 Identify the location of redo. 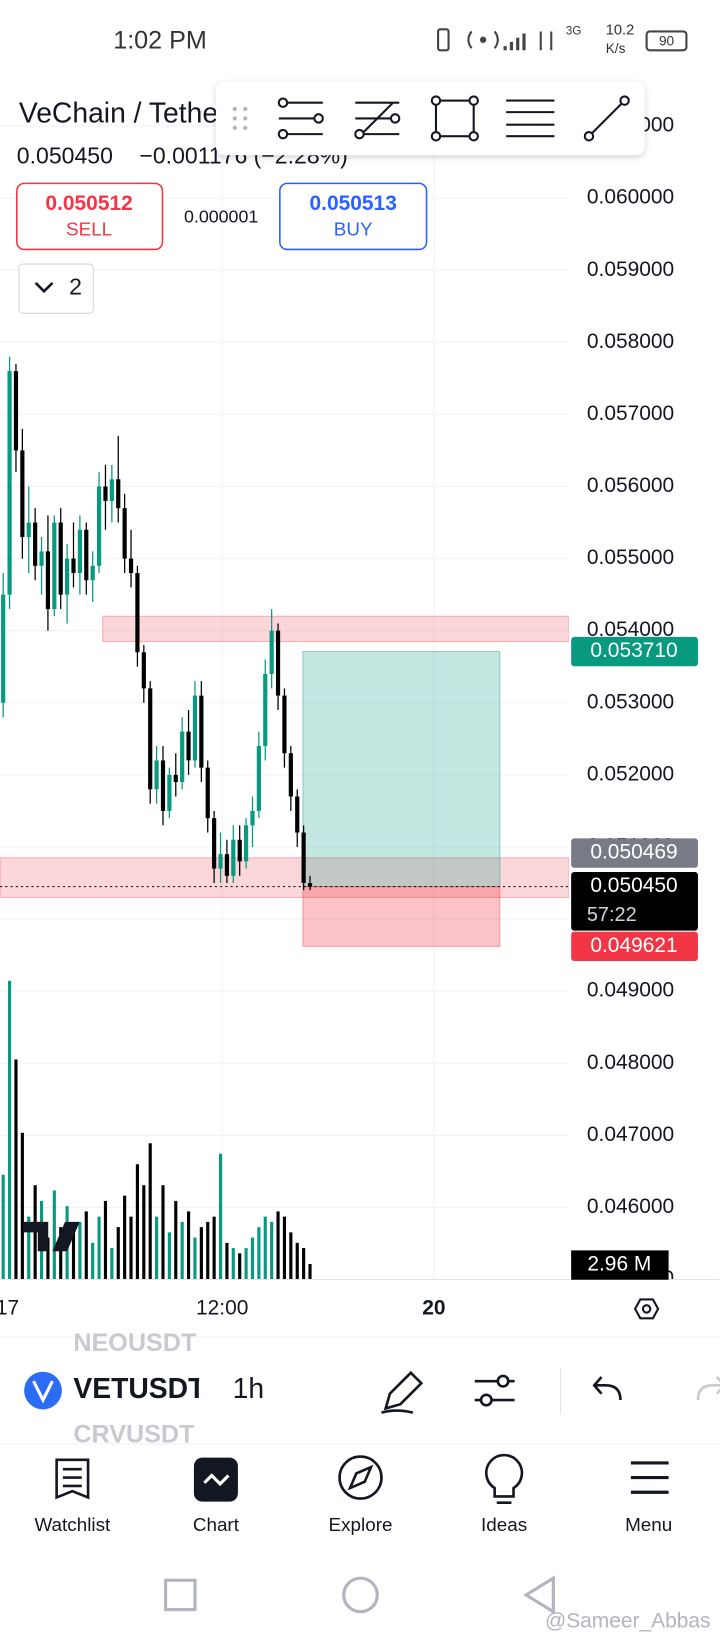
(708, 1388).